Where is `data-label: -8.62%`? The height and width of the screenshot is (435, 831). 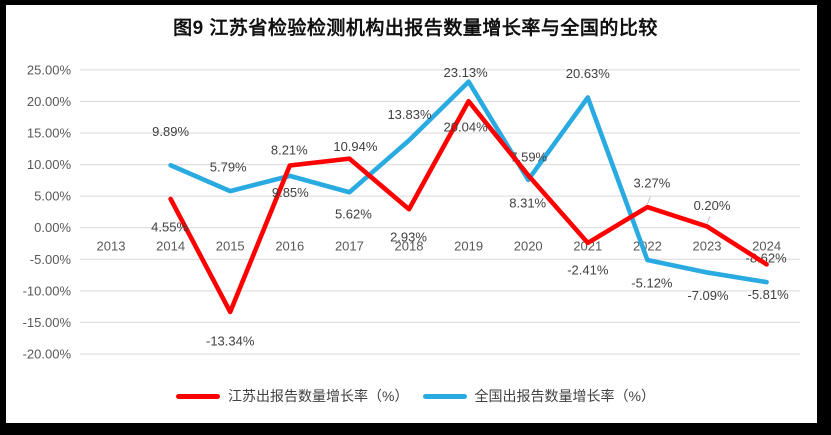
data-label: -8.62% is located at coordinates (766, 258).